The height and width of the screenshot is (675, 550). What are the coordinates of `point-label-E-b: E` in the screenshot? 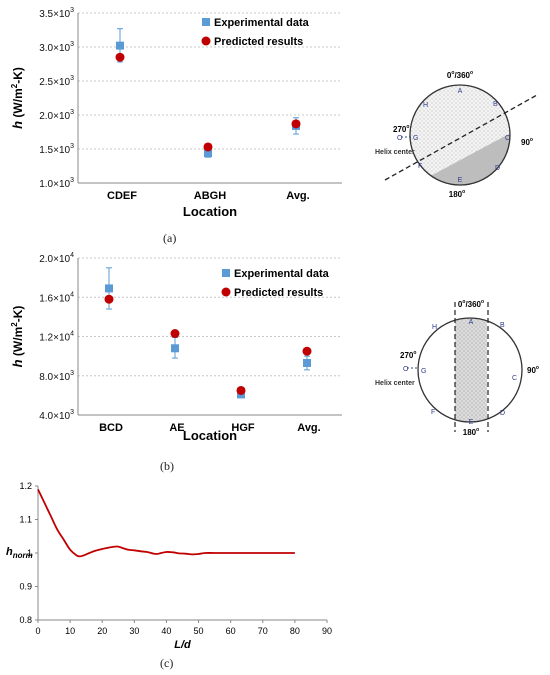 It's located at (471, 422).